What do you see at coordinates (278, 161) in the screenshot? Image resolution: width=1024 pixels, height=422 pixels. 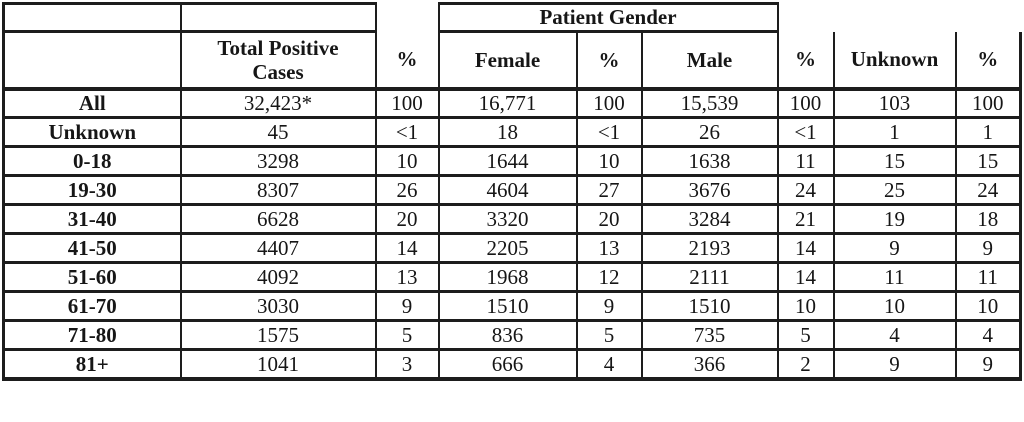 I see `data-cell: 3298` at bounding box center [278, 161].